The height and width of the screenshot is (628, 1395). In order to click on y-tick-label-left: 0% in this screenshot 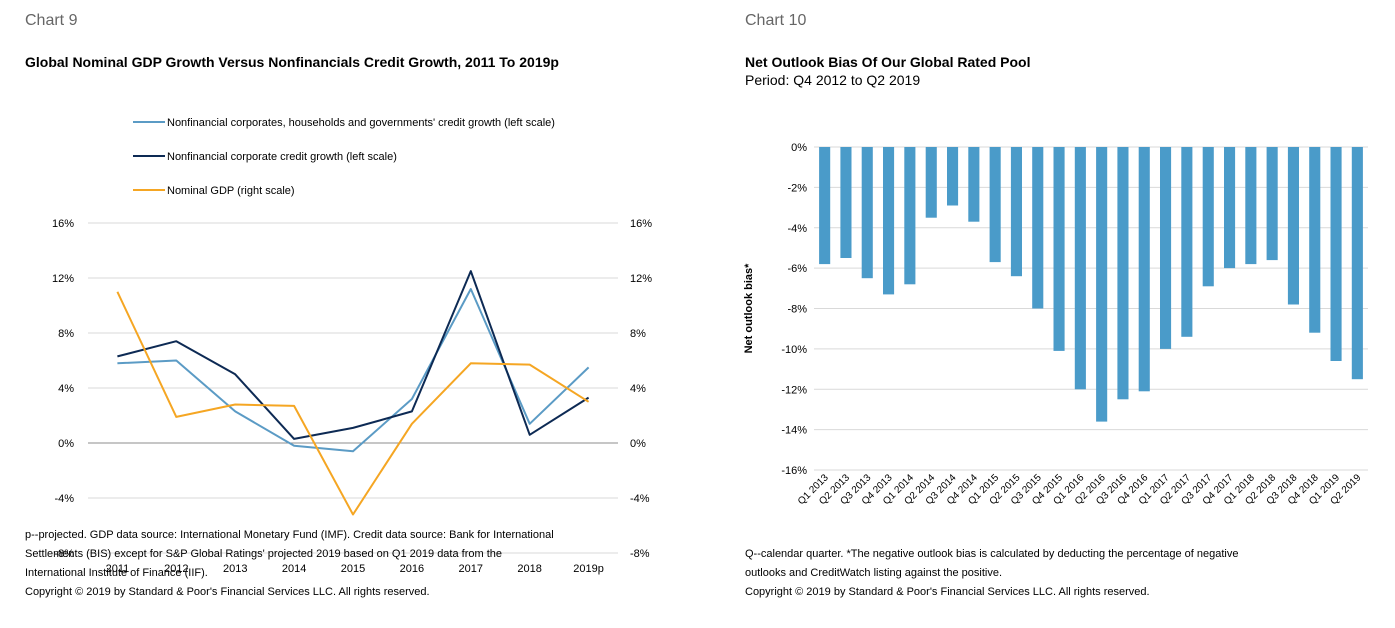, I will do `click(66, 444)`.